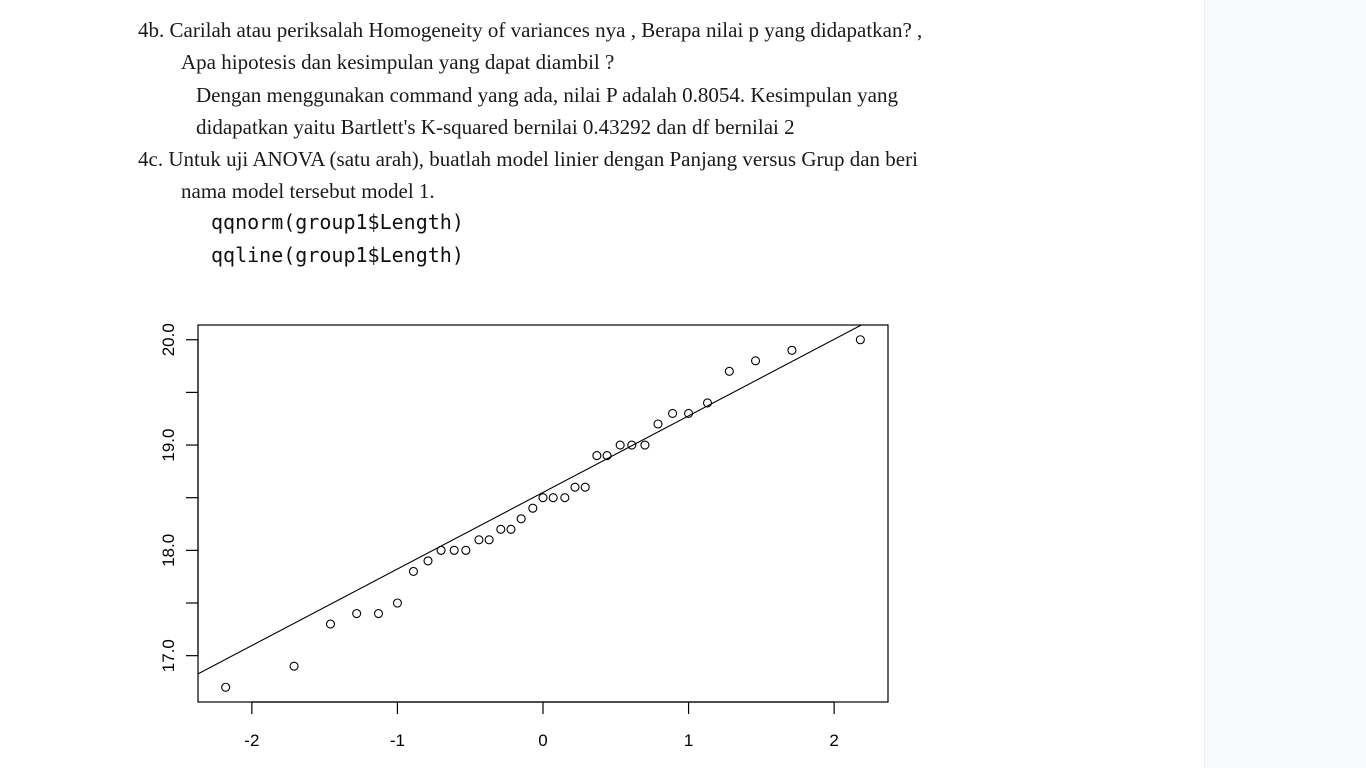  What do you see at coordinates (1285, 384) in the screenshot?
I see `right-side-panel` at bounding box center [1285, 384].